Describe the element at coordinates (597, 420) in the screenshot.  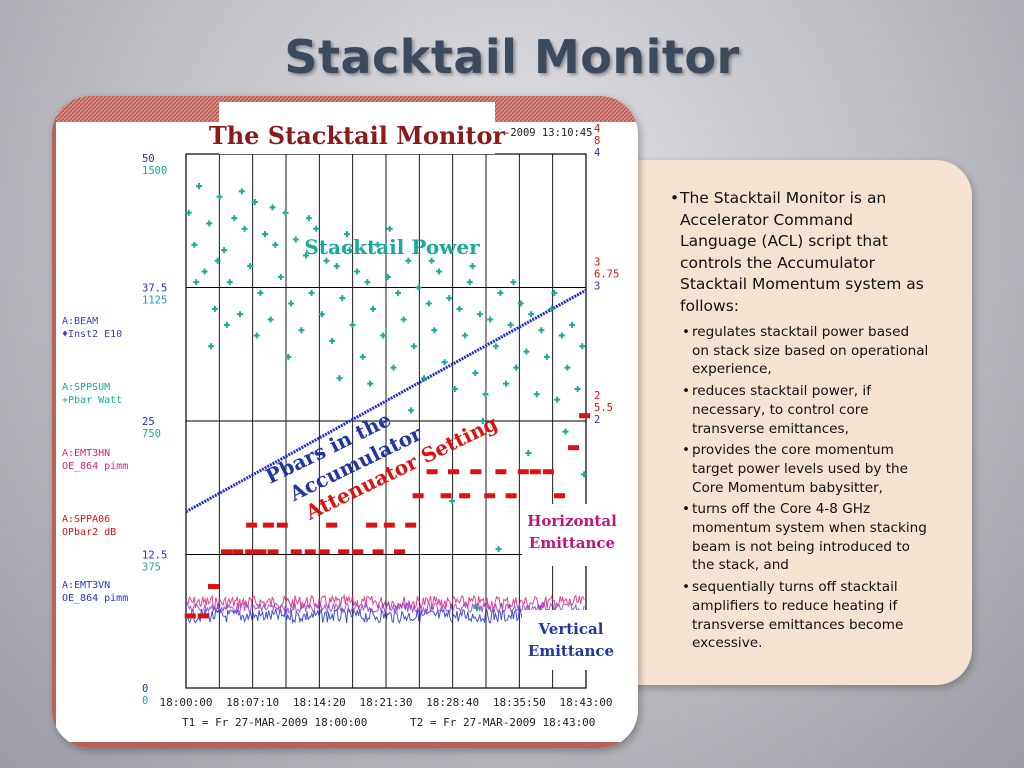
I see `right-axis-label: 2` at that location.